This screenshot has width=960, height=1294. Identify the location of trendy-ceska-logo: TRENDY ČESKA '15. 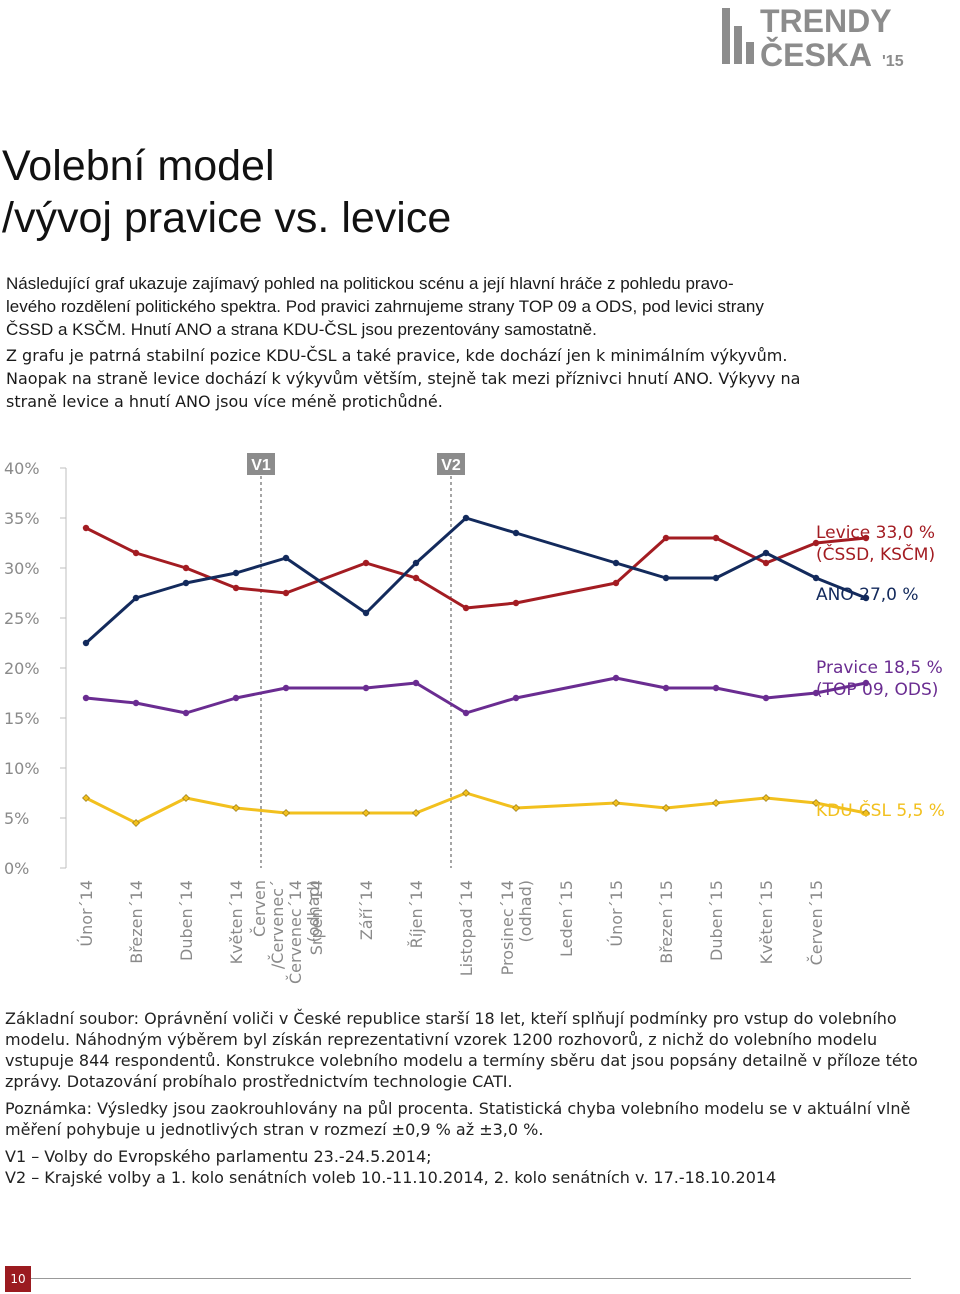
(813, 37).